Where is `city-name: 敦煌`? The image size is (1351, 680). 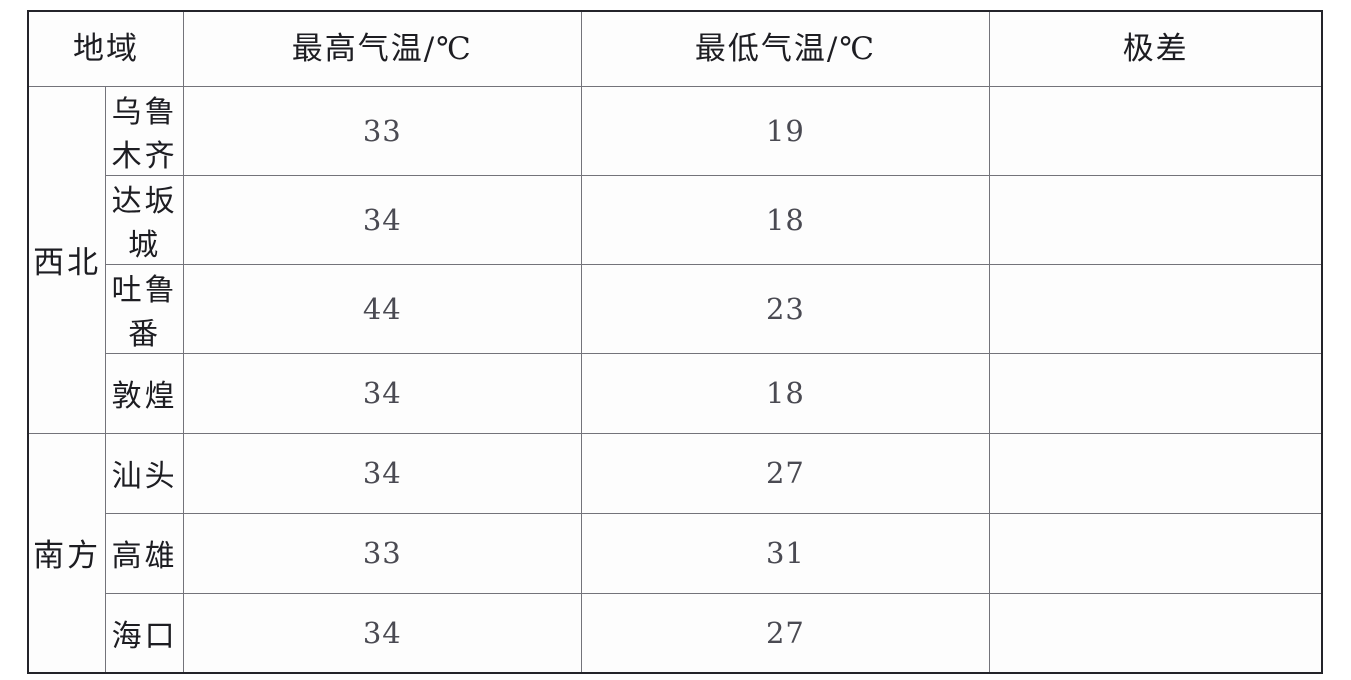 city-name: 敦煌 is located at coordinates (145, 393).